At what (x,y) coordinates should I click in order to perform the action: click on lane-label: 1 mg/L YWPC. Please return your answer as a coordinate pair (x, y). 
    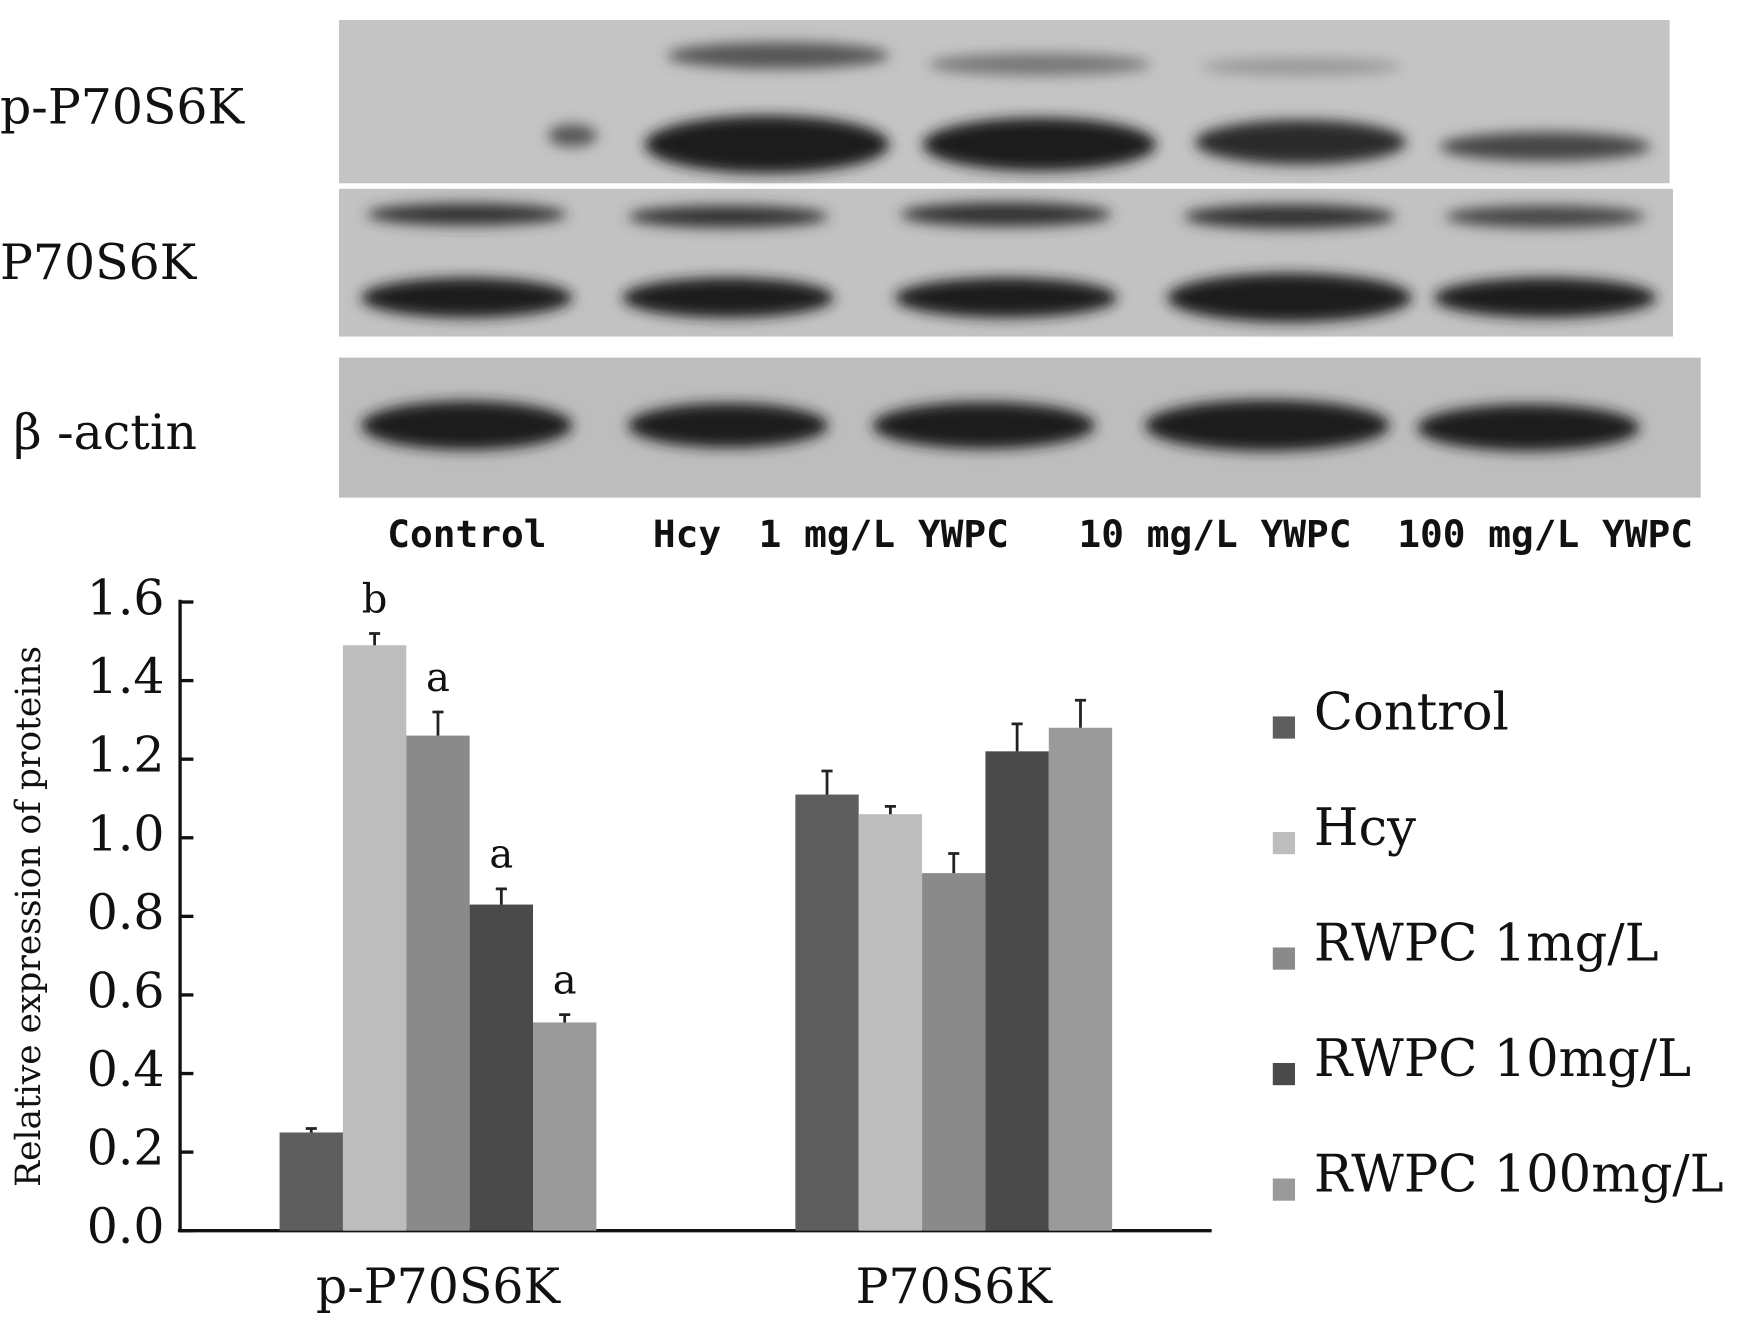
    Looking at the image, I should click on (884, 534).